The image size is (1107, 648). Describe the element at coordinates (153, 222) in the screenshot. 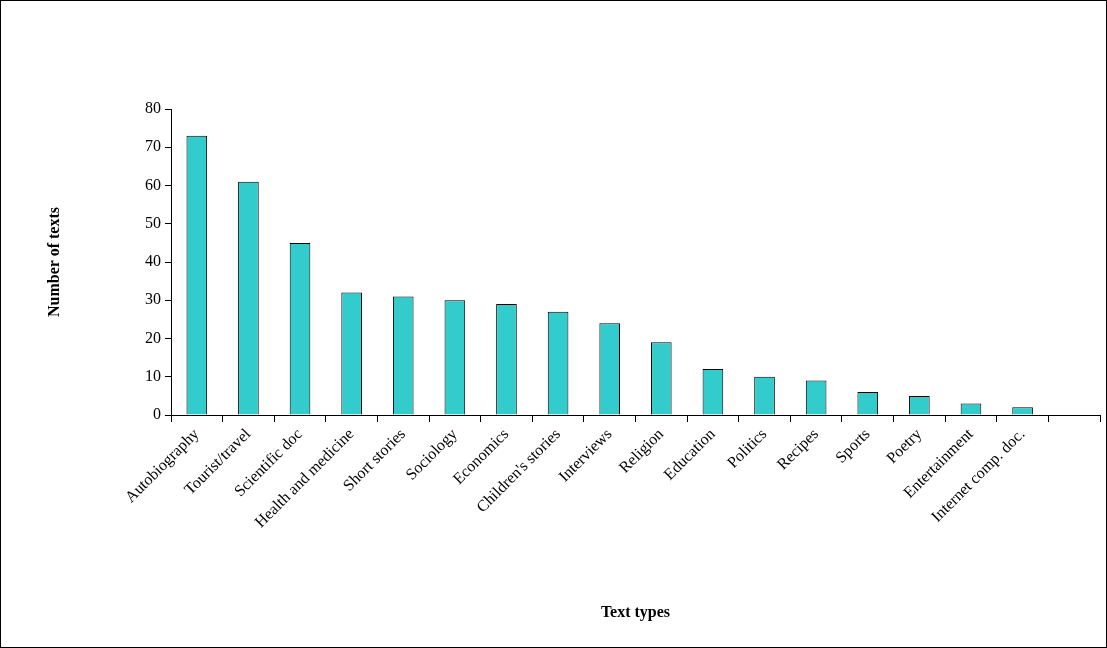

I see `y-tick-label: 50` at that location.